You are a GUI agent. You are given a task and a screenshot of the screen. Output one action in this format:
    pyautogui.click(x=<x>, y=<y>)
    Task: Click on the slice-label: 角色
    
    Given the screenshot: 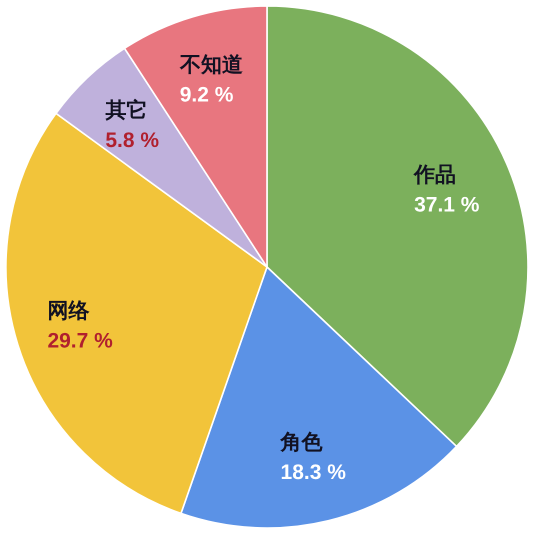 What is the action you would take?
    pyautogui.click(x=302, y=442)
    